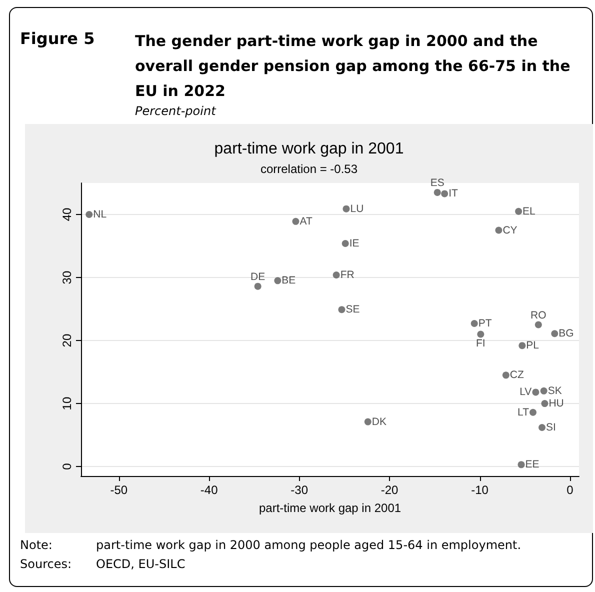 Image resolution: width=595 pixels, height=592 pixels. I want to click on chart-subtitle: Percent-point, so click(175, 111).